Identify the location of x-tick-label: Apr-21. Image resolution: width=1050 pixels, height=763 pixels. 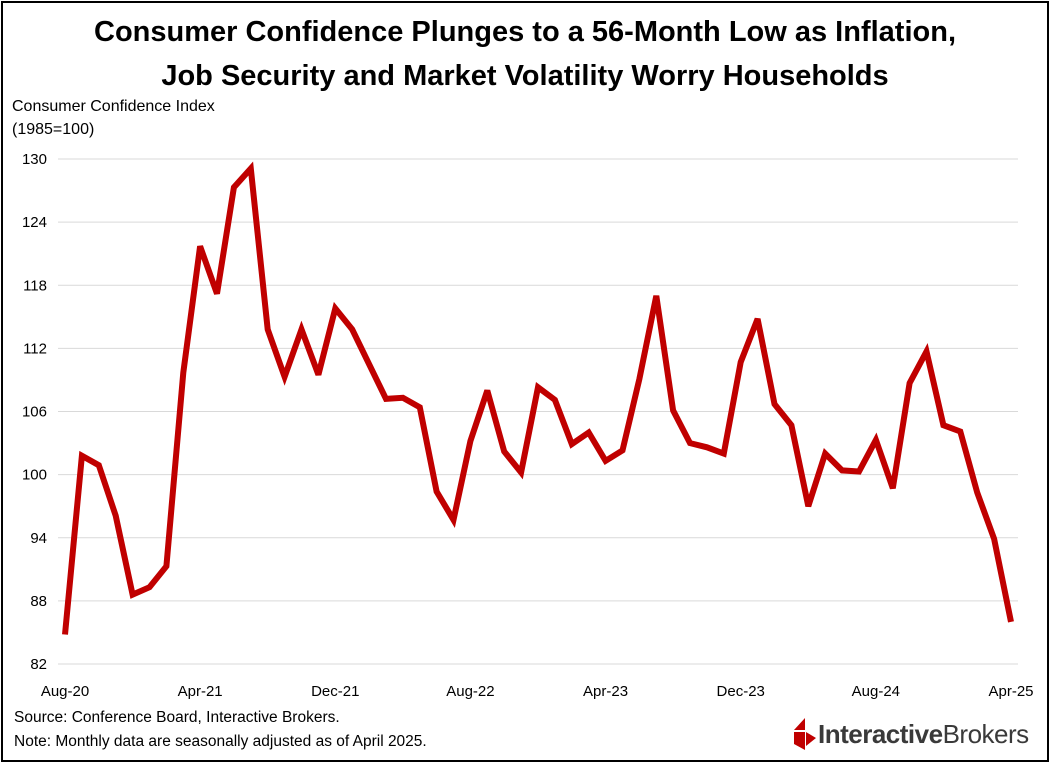
(200, 691).